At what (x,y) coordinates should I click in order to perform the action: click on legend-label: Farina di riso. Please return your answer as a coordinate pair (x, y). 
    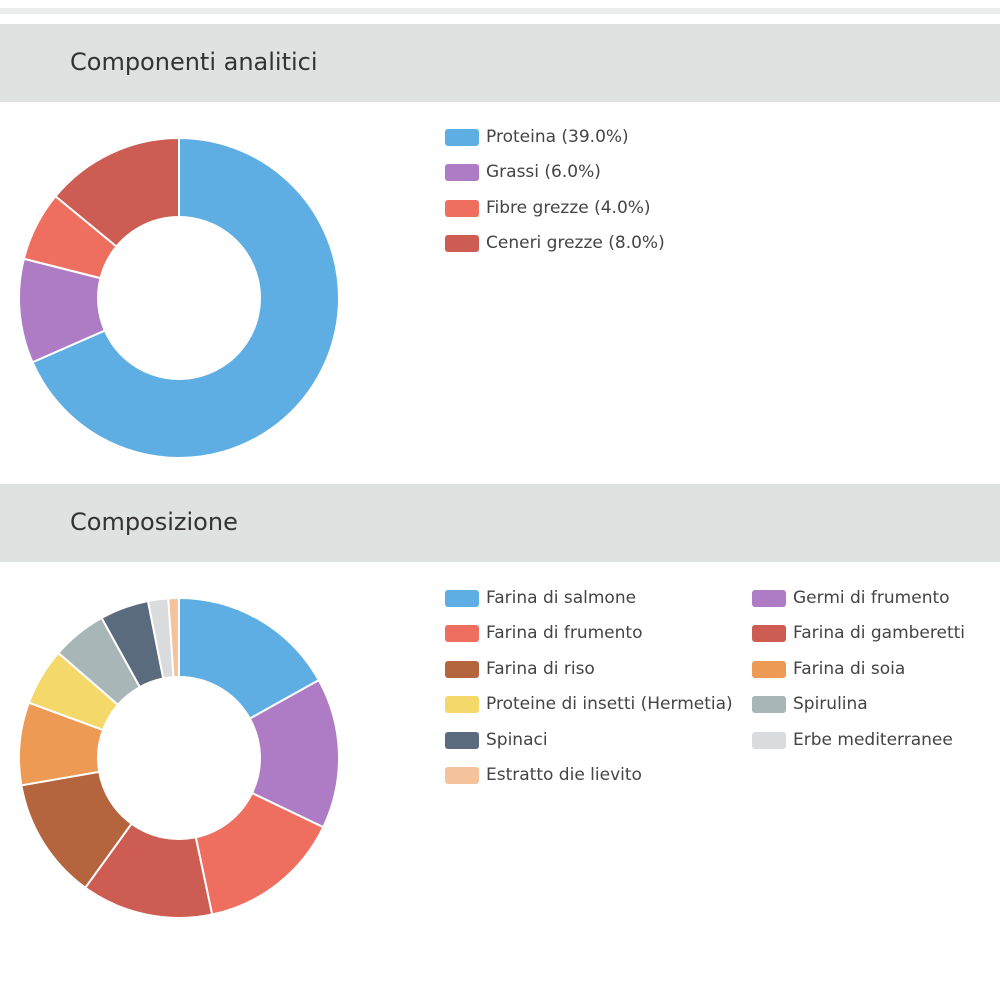
    Looking at the image, I should click on (540, 668).